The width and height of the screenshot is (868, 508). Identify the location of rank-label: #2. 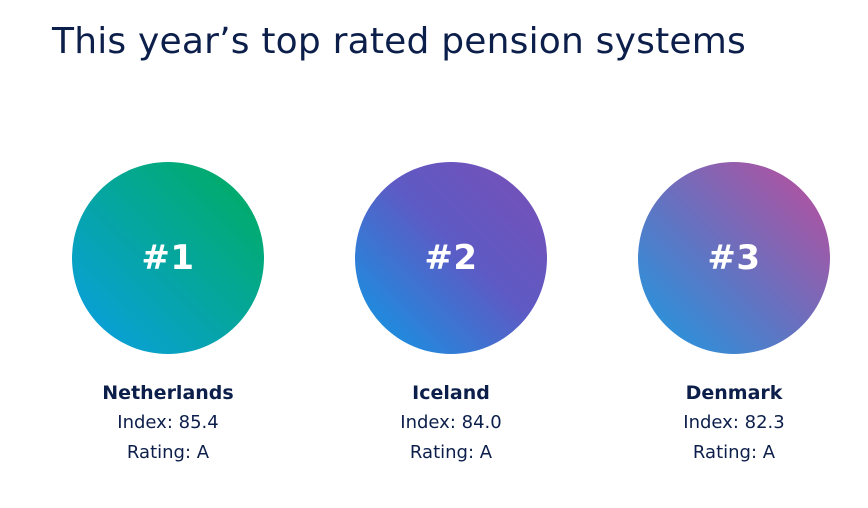
(451, 258).